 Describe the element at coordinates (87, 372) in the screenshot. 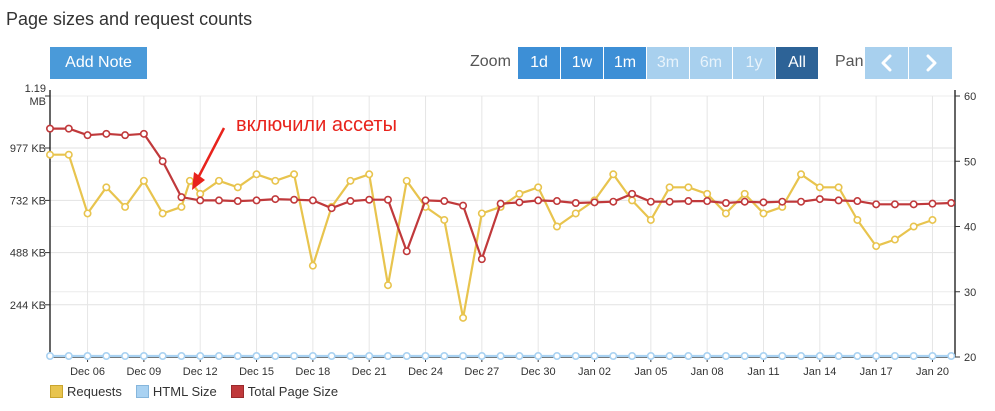

I see `x-axis-tick-label: Dec 06` at that location.